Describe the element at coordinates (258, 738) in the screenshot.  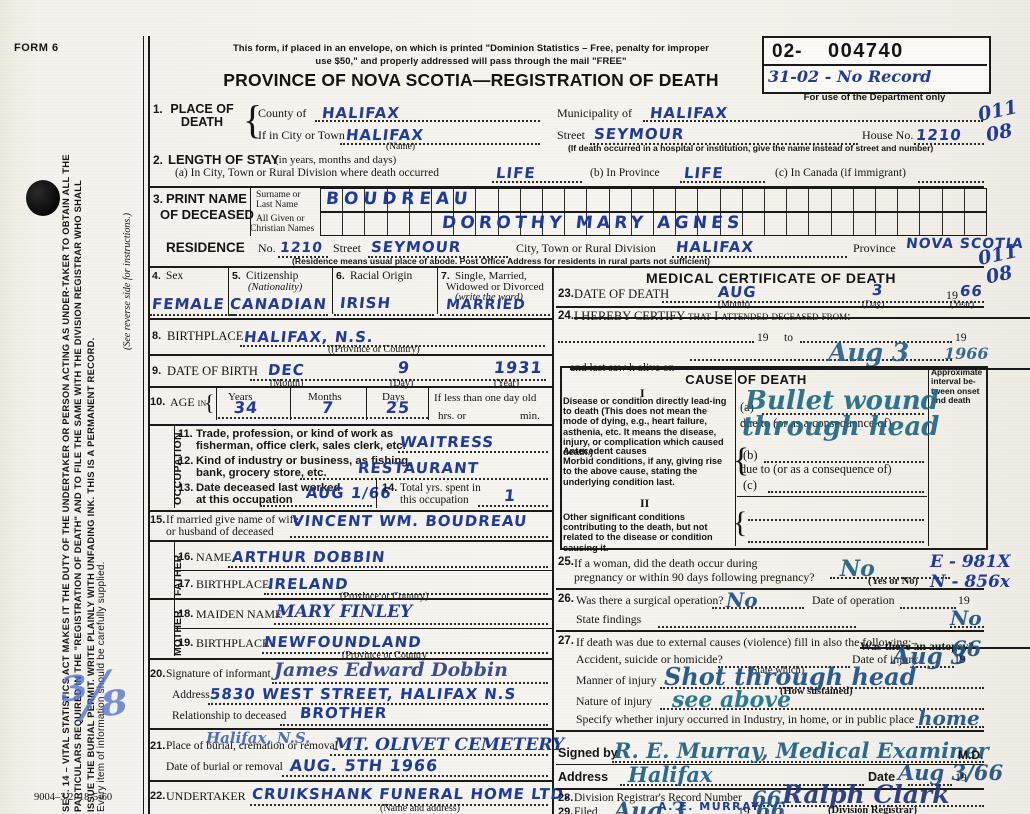
I see `item21-overwrite-value: Halifax, N.S.` at that location.